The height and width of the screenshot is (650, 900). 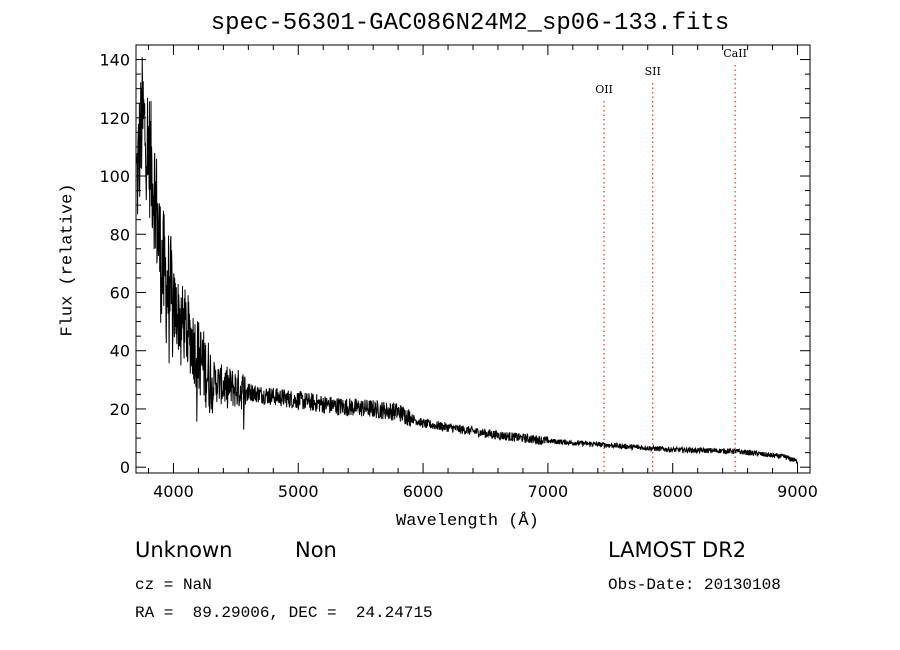 What do you see at coordinates (173, 585) in the screenshot?
I see `redshift-value: cz = NaN` at bounding box center [173, 585].